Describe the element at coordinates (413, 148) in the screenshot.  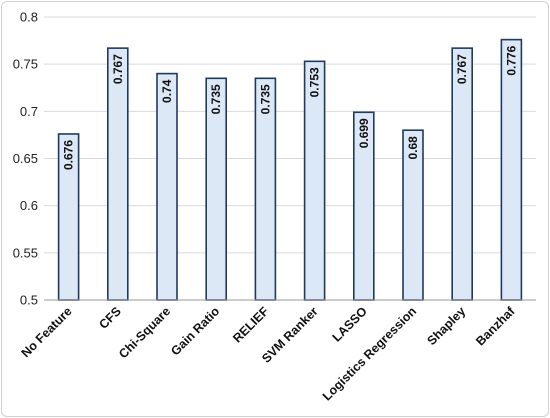
I see `bar-value-label: 0.68` at that location.